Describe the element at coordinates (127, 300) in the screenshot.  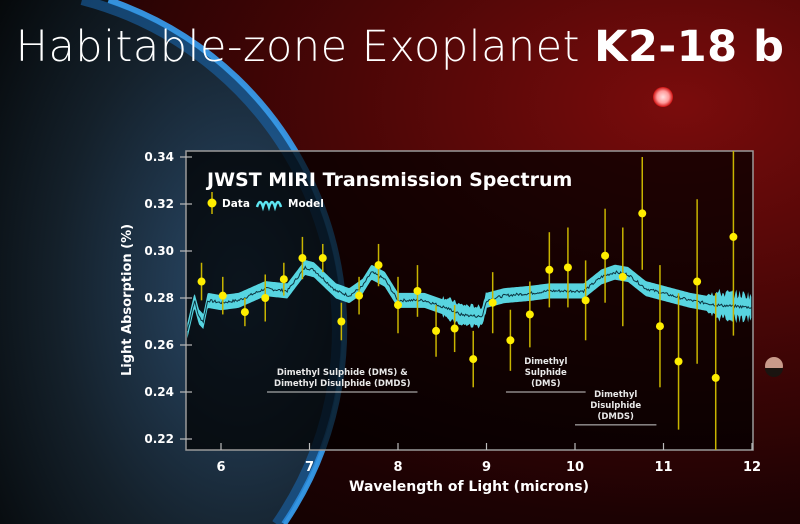
I see `y-axis-label: Light Absorption (%)` at that location.